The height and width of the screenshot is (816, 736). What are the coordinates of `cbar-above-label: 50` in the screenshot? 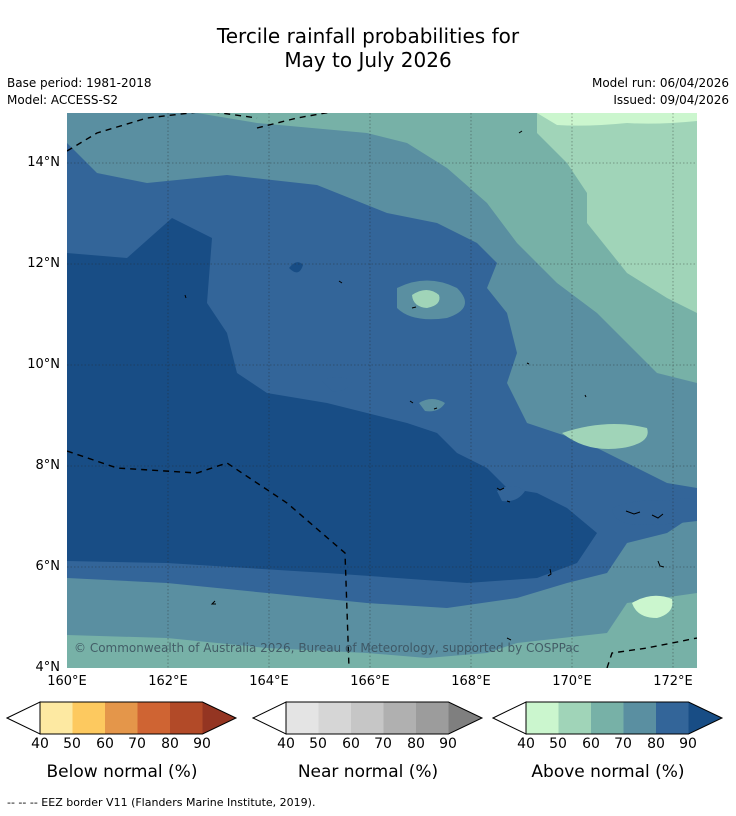 It's located at (558, 744).